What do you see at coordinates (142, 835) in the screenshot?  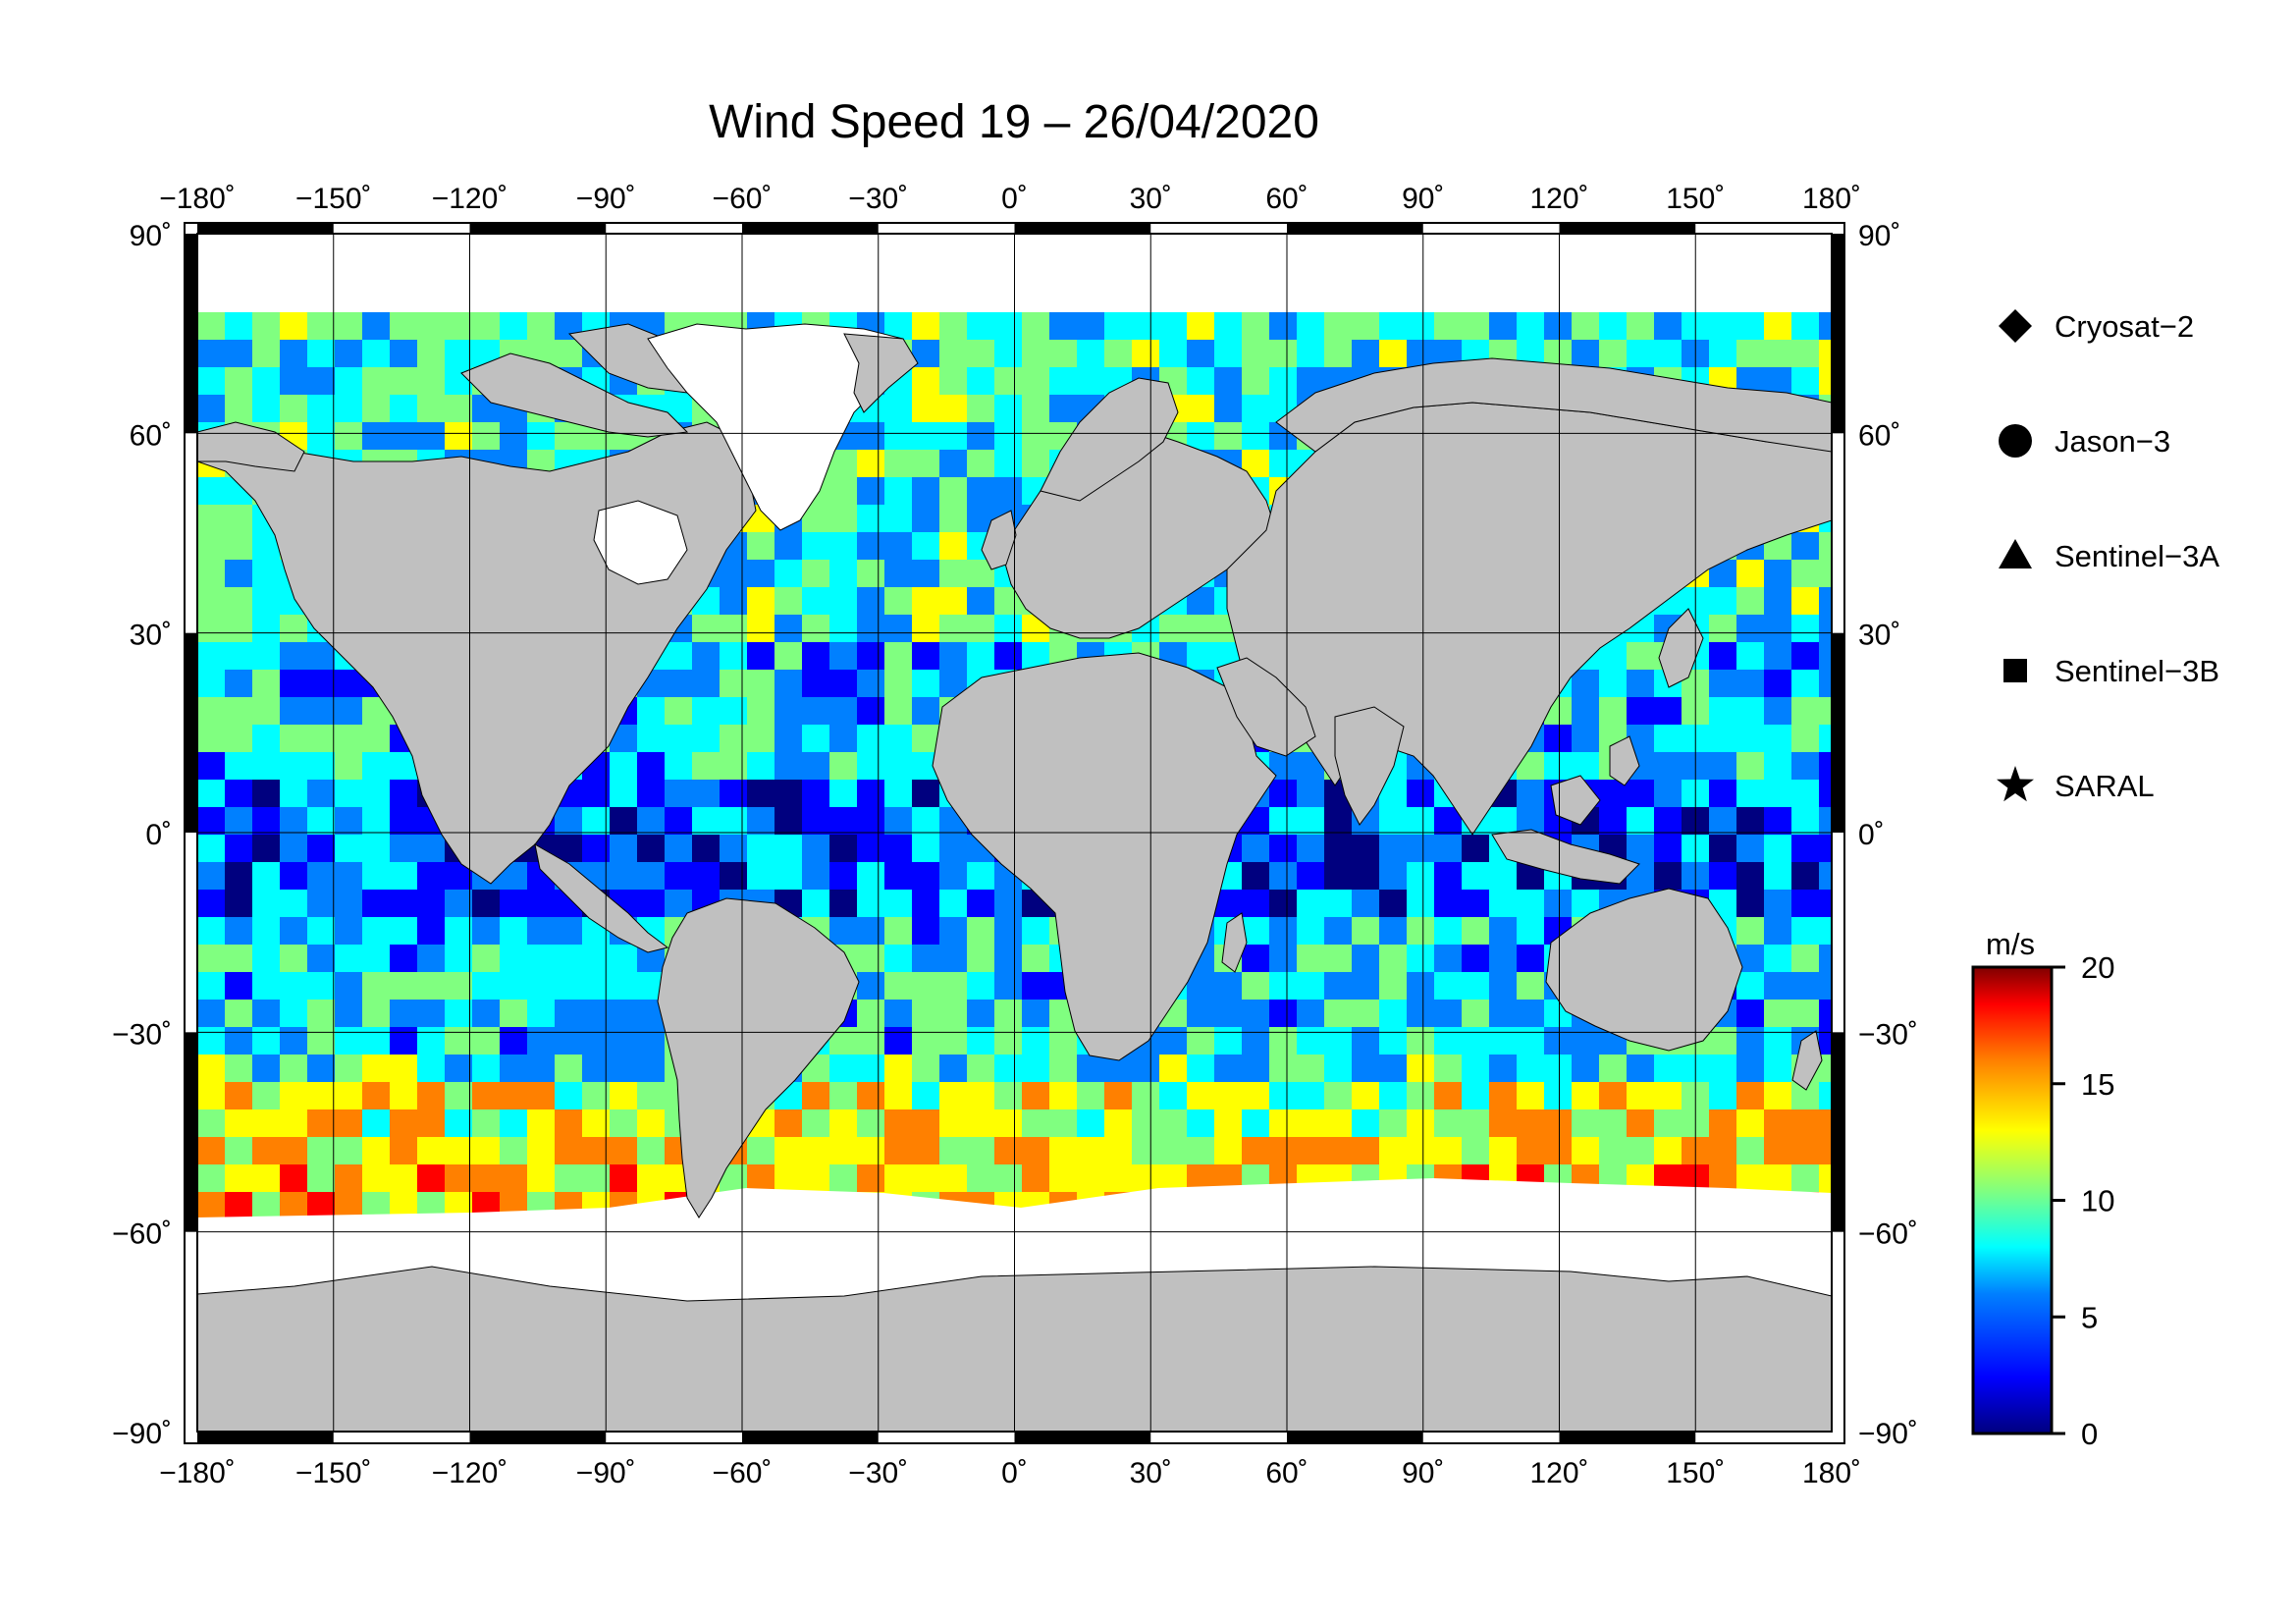 I see `latitude-labels-left: 90˚ 60˚ 30˚ 0˚ −30˚ −60˚ −90˚` at bounding box center [142, 835].